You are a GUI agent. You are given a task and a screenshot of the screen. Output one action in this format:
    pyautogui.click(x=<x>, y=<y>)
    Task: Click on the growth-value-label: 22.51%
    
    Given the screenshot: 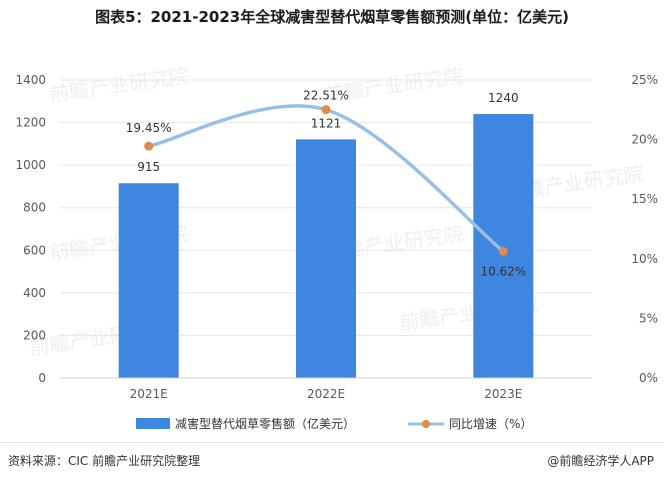 What is the action you would take?
    pyautogui.click(x=326, y=96)
    